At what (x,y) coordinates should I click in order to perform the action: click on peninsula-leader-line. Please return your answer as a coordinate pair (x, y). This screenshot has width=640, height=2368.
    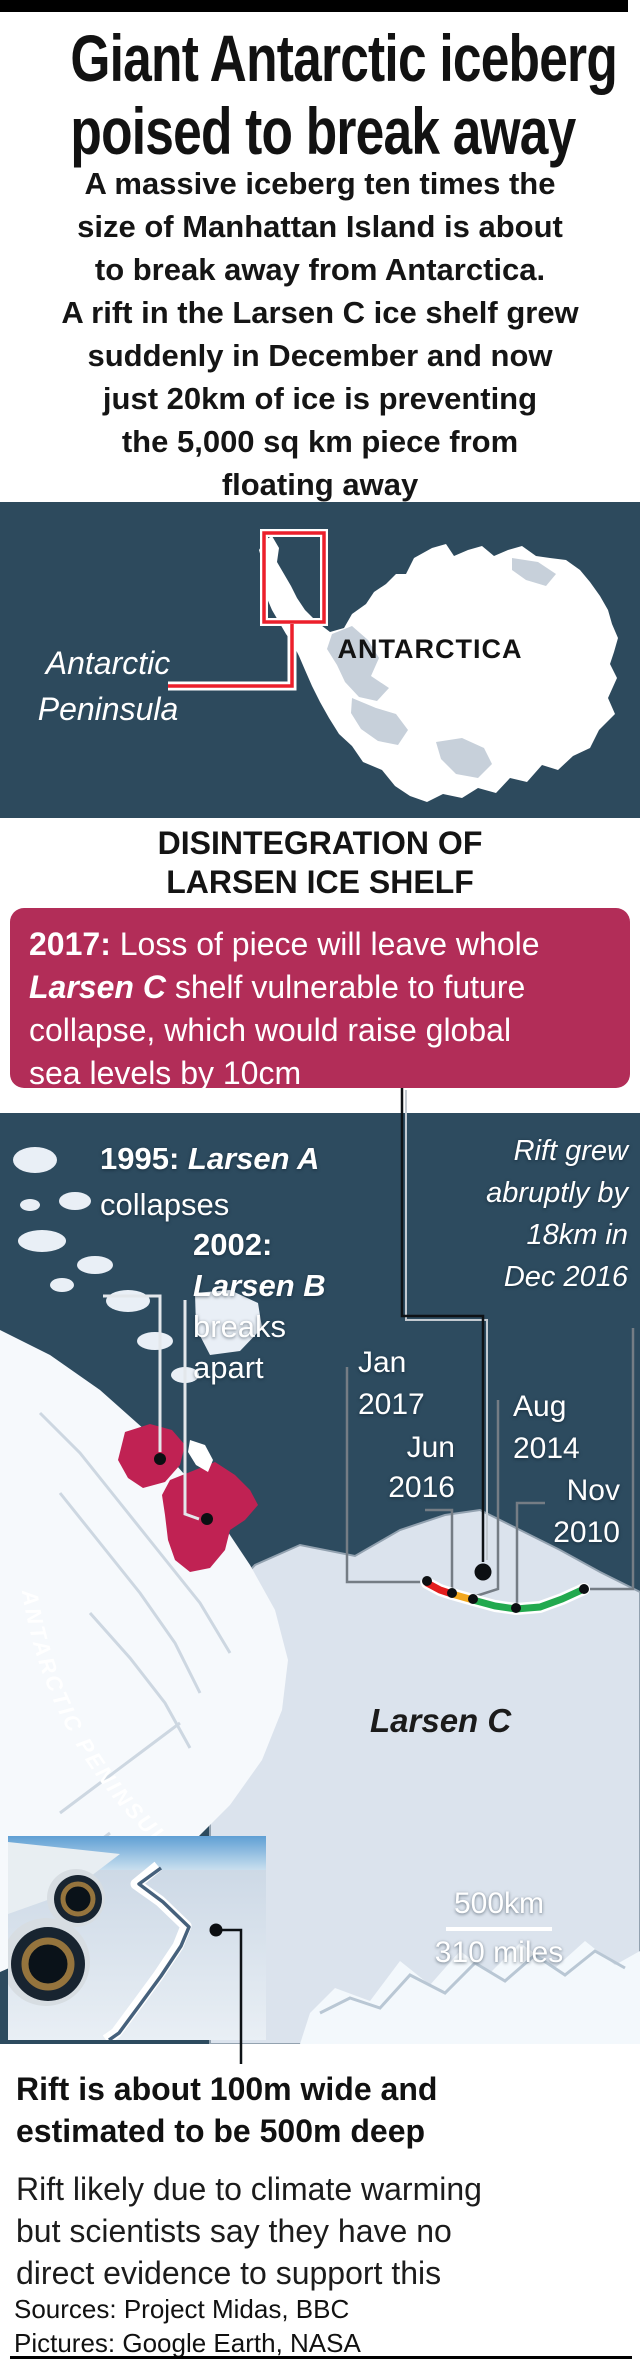
    Looking at the image, I should click on (231, 656).